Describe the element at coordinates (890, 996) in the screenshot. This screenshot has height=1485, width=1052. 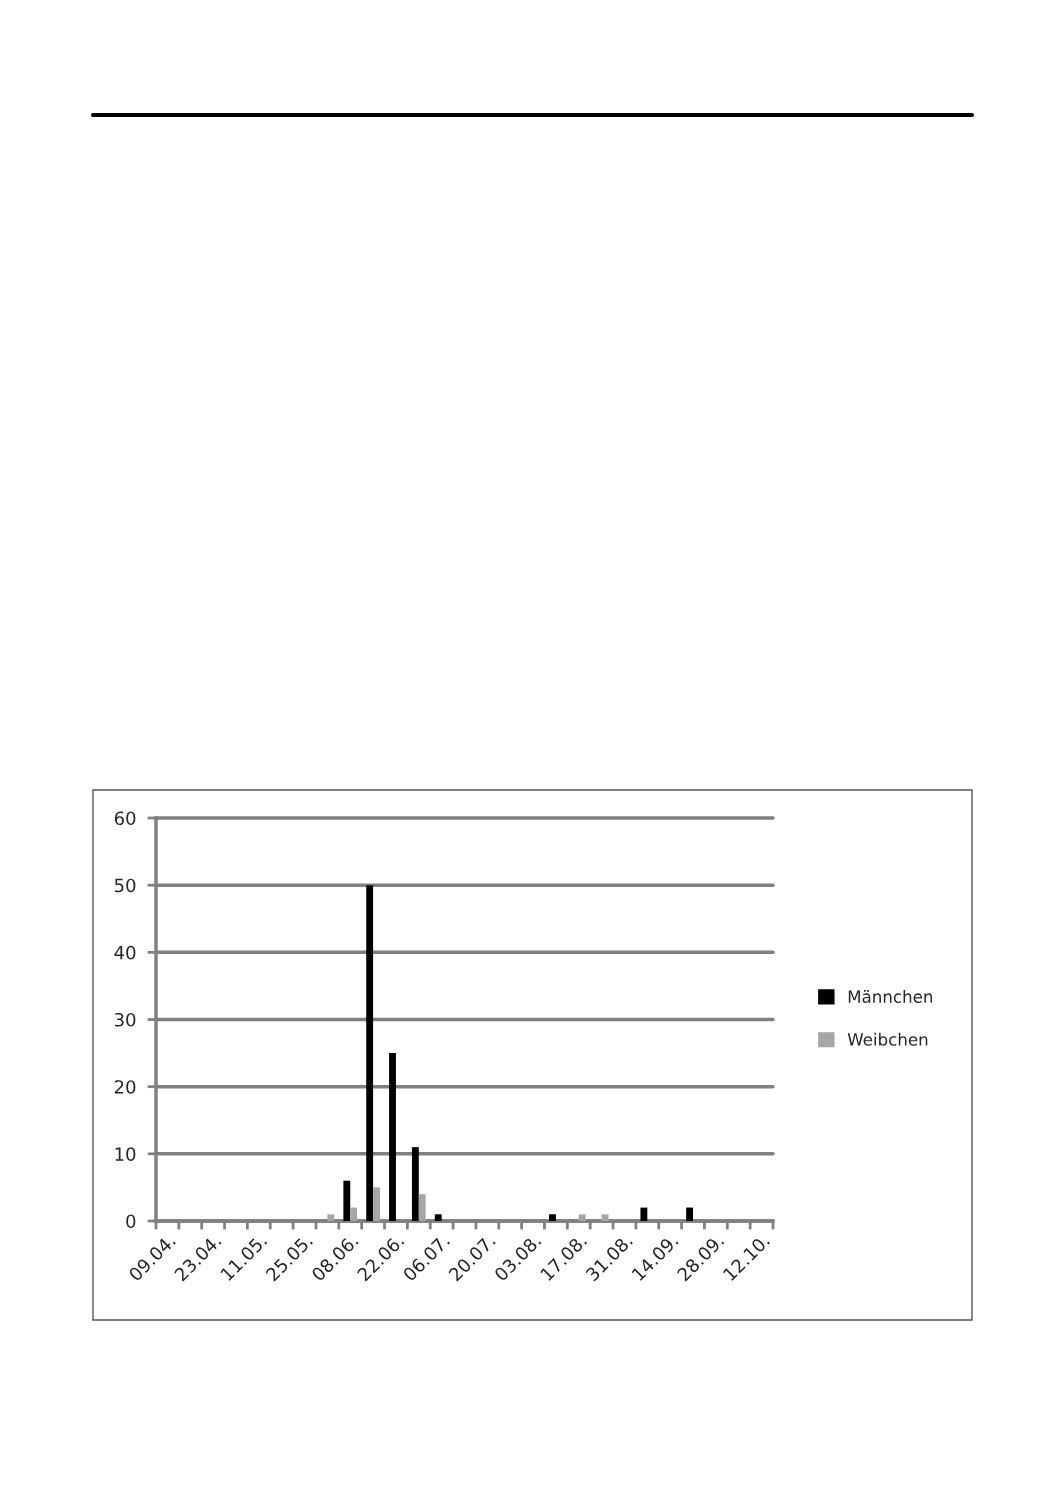
I see `legend-label: Männchen` at that location.